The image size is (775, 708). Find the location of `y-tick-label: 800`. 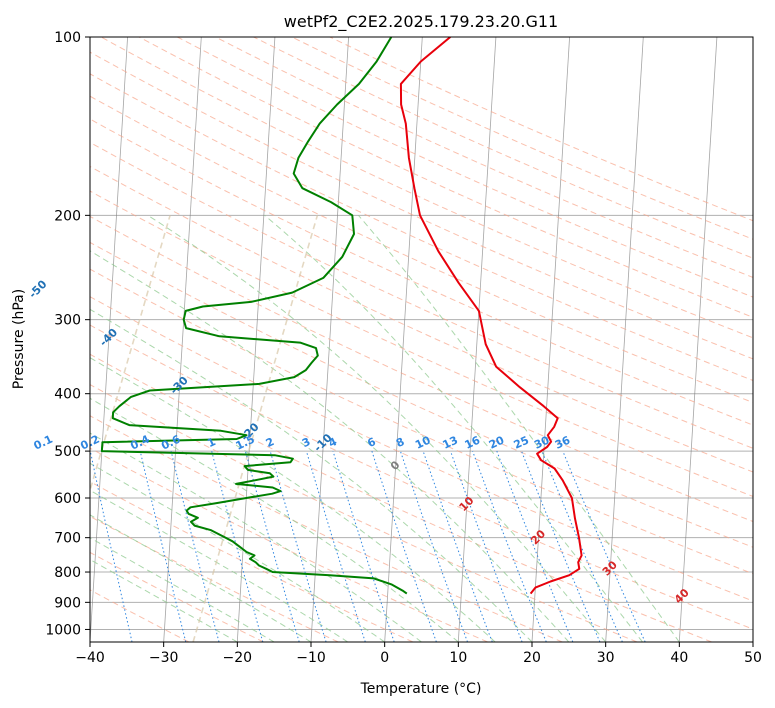

y-tick-label: 800 is located at coordinates (67, 573).